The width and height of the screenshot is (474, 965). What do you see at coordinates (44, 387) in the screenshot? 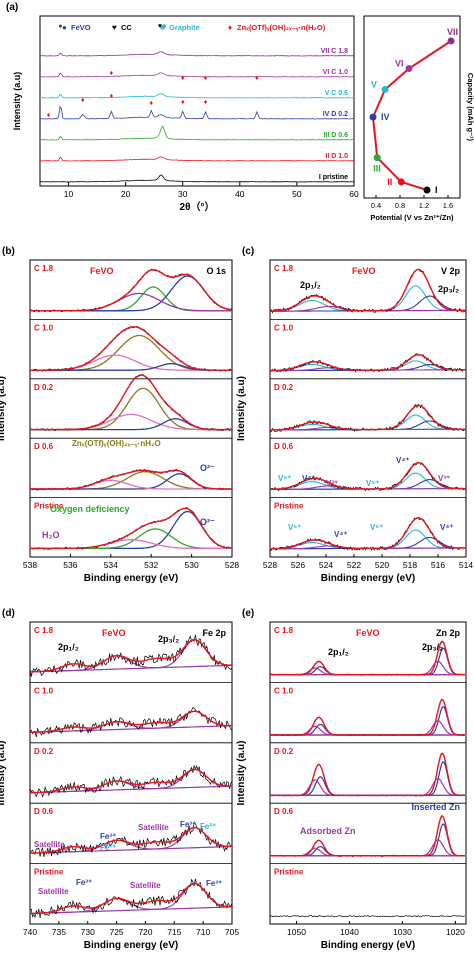
I see `panel-b-row-label-2: D 0.2` at bounding box center [44, 387].